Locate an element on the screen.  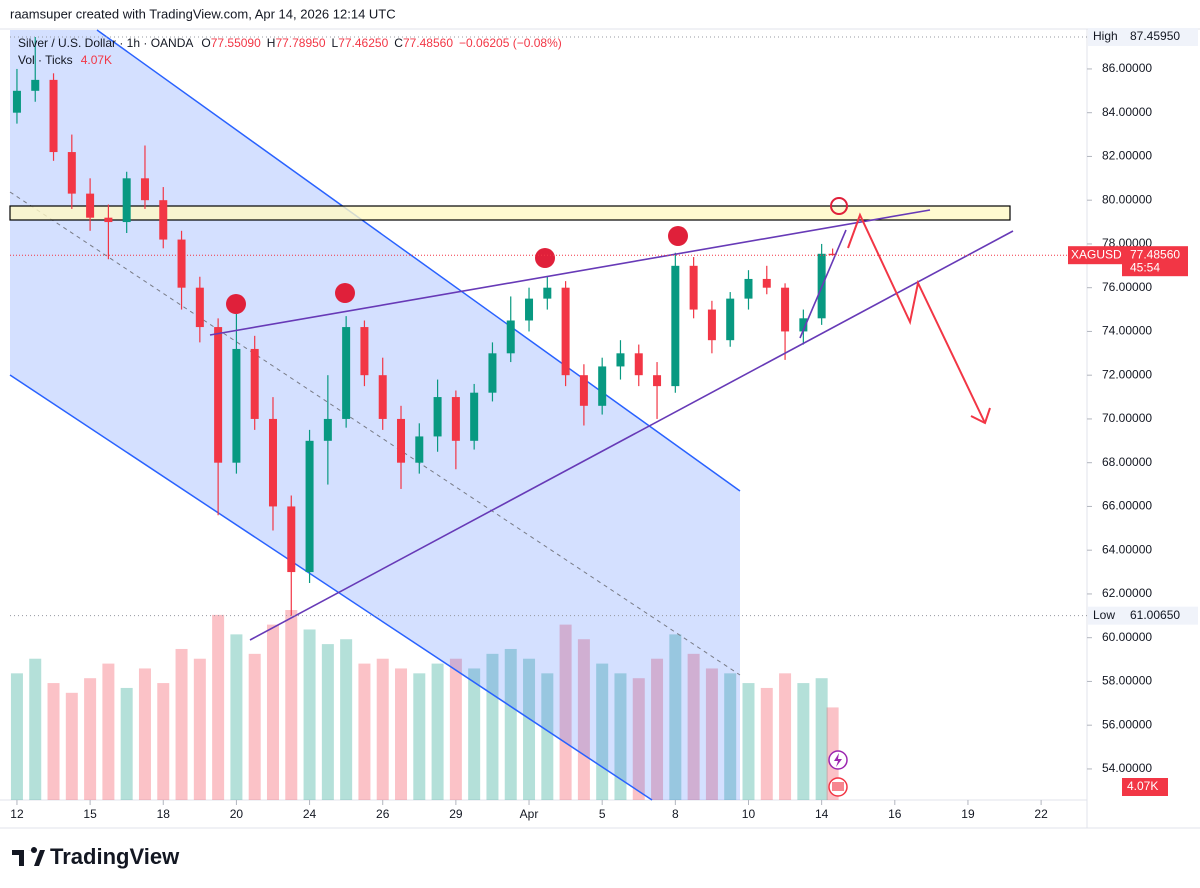
y-tick-label: 56.00000 is located at coordinates (1127, 724).